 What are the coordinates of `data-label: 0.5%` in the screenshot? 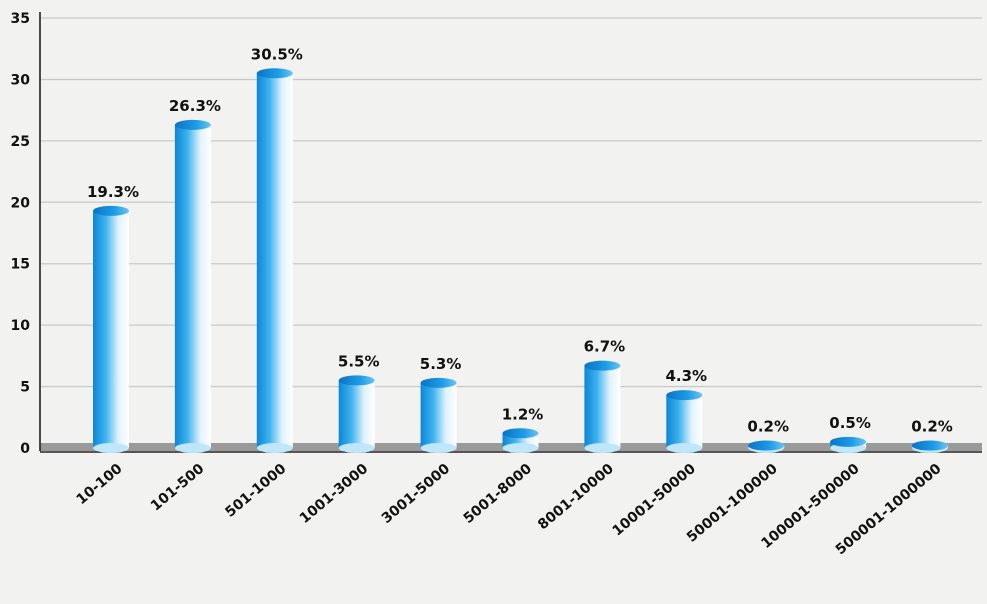 It's located at (850, 423).